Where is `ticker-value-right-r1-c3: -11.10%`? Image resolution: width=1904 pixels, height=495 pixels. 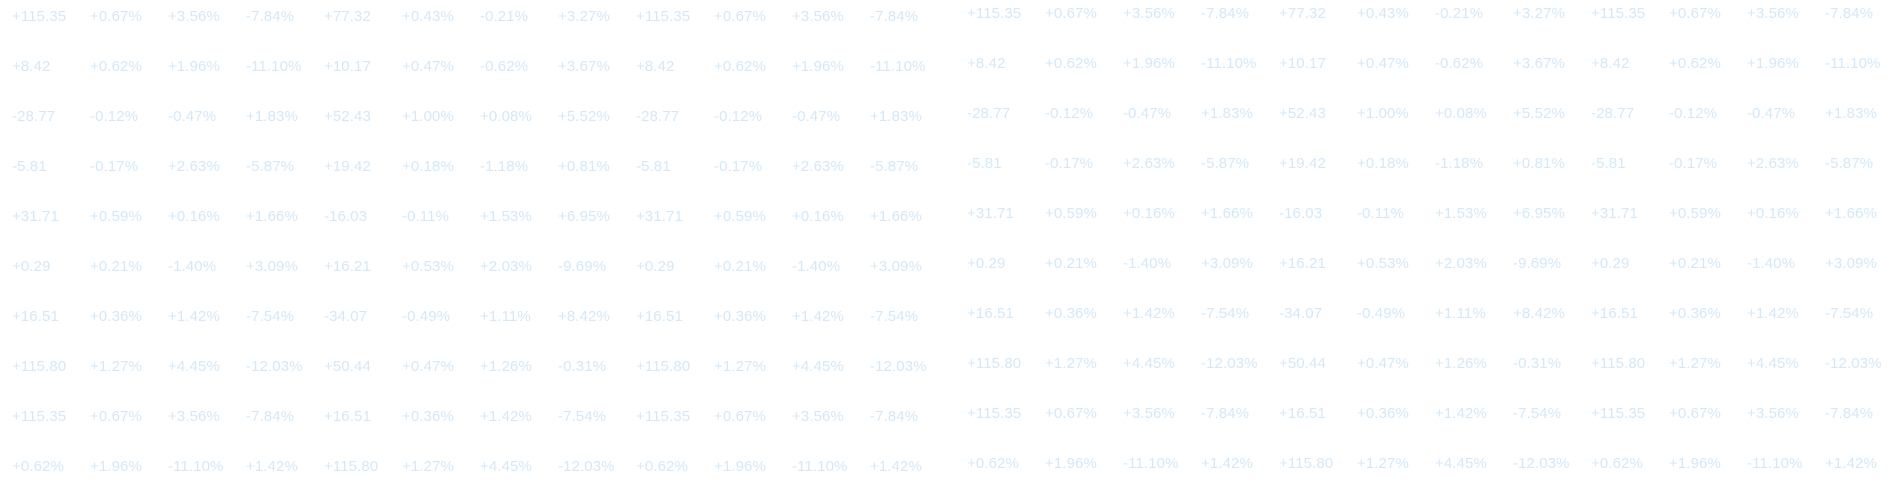
ticker-value-right-r1-c3: -11.10% is located at coordinates (1229, 63).